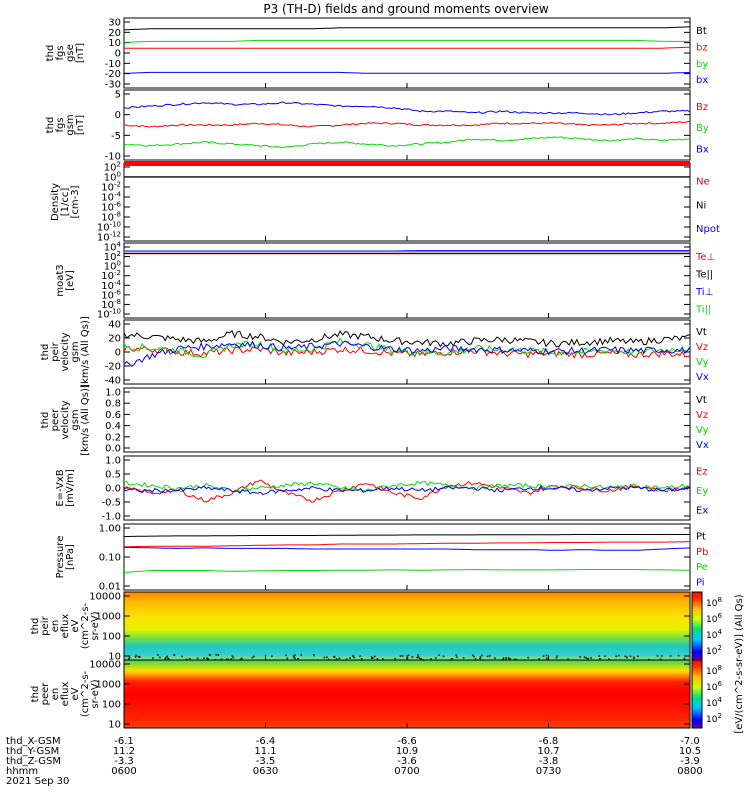  What do you see at coordinates (381, 558) in the screenshot?
I see `panel-8: 1.00 0.10 0.01 Pressure [nPa] Pt Pb Pe Pi` at bounding box center [381, 558].